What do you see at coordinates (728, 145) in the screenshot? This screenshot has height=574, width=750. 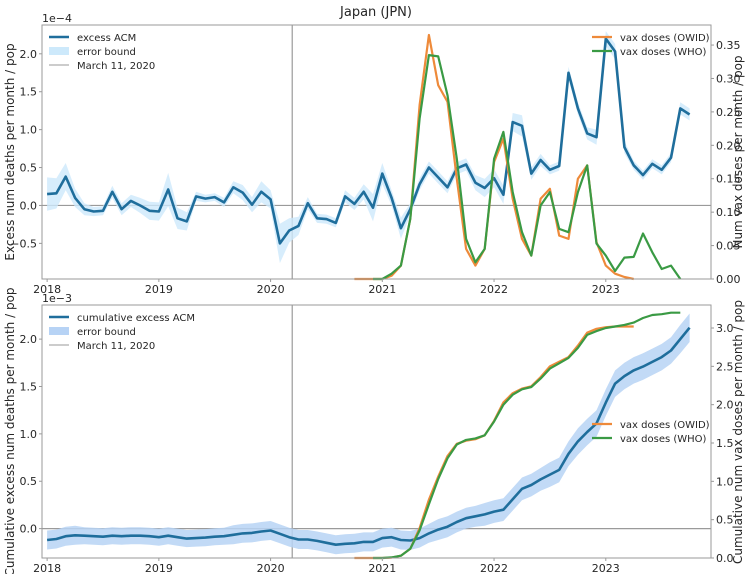 I see `y-tick-label-right: 0.20` at bounding box center [728, 145].